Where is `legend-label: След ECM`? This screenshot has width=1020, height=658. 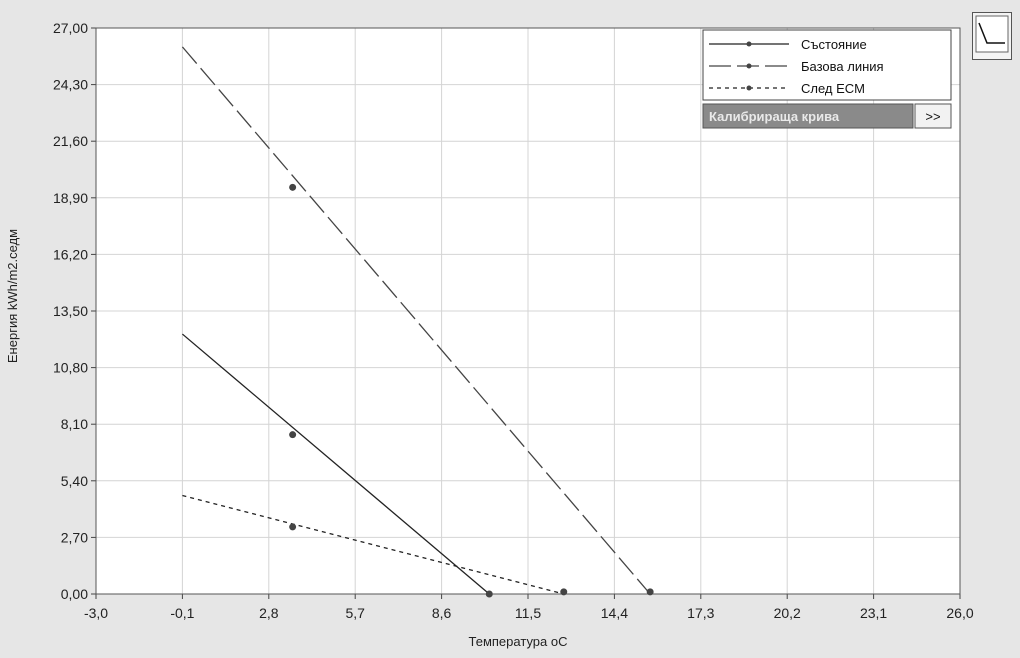 legend-label: След ECM is located at coordinates (833, 88).